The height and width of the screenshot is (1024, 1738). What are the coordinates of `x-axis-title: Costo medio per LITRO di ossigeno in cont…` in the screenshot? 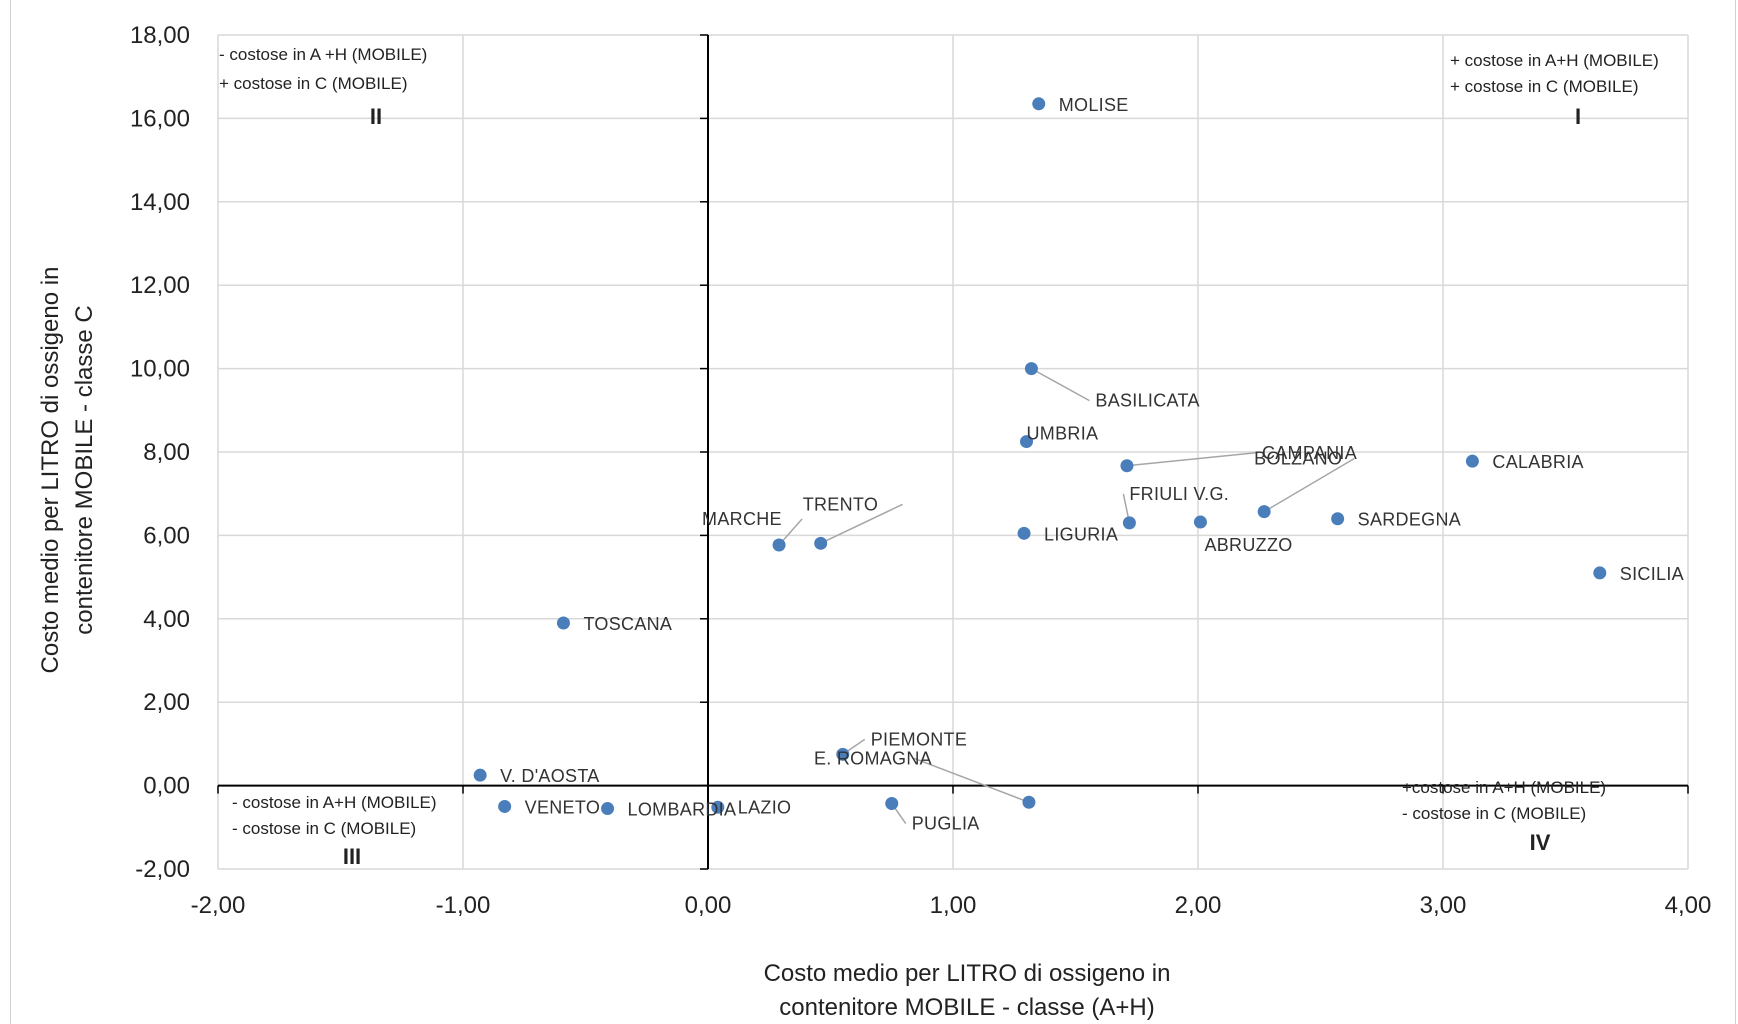 It's located at (967, 990).